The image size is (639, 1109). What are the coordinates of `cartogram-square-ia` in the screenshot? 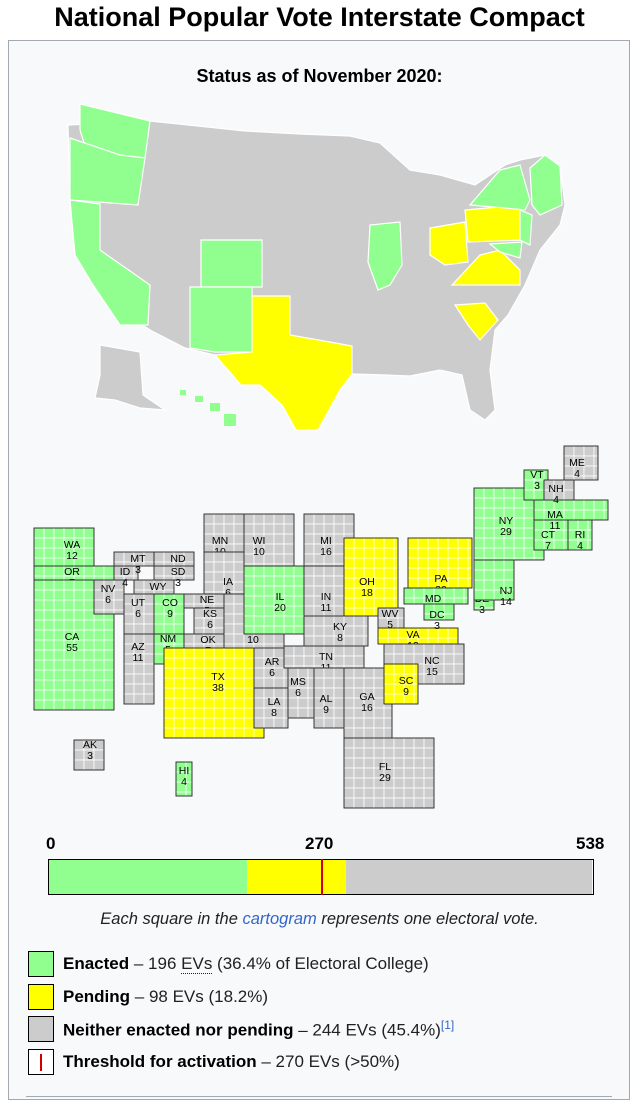 It's located at (229, 567).